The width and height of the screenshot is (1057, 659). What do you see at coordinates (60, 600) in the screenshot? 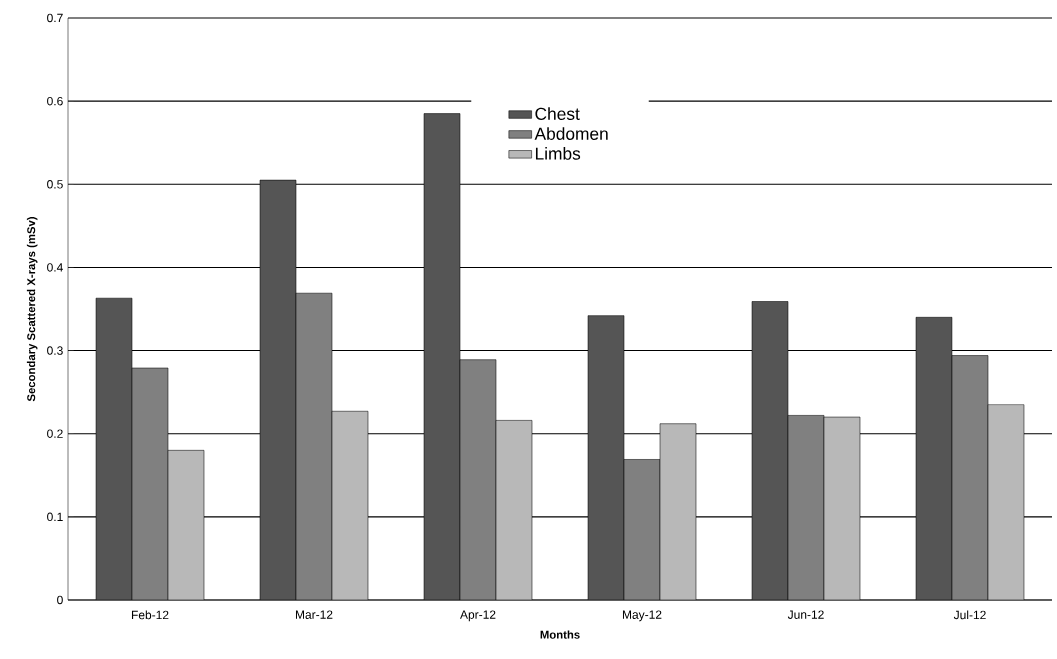
I see `y-tick-label: 0` at bounding box center [60, 600].